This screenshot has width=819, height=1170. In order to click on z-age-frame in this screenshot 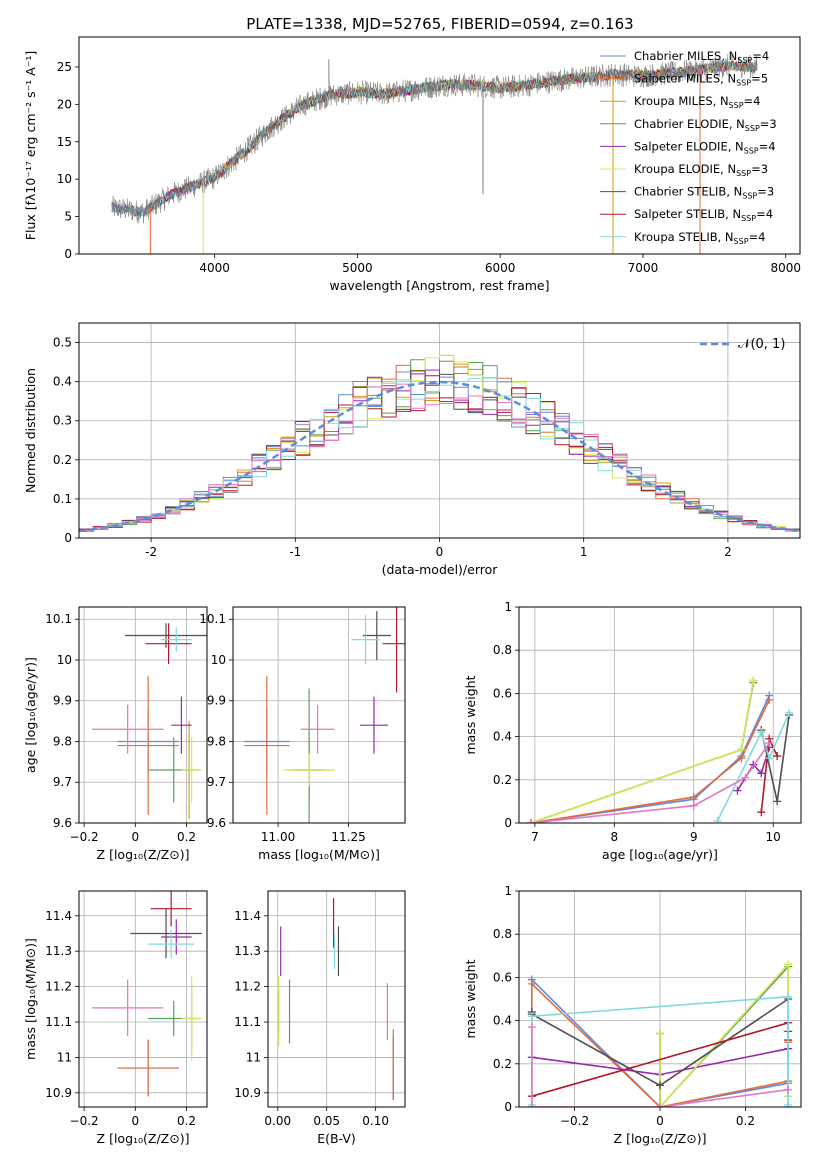, I will do `click(143, 715)`.